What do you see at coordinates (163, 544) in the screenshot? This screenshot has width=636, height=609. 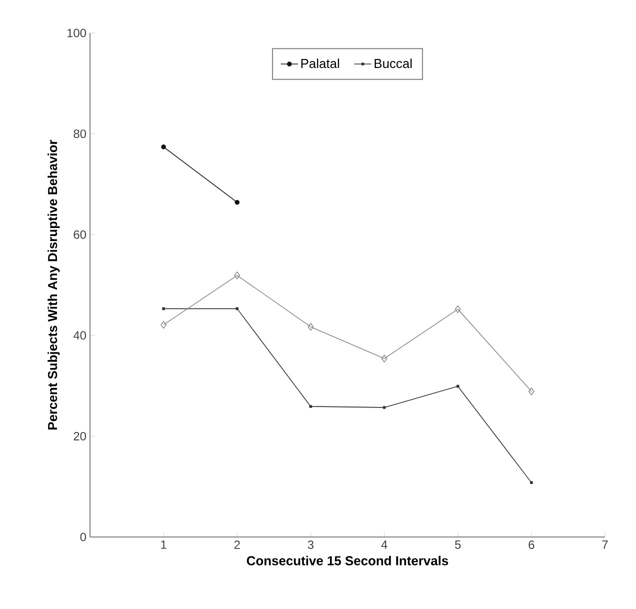 I see `x-tick-label: 1` at bounding box center [163, 544].